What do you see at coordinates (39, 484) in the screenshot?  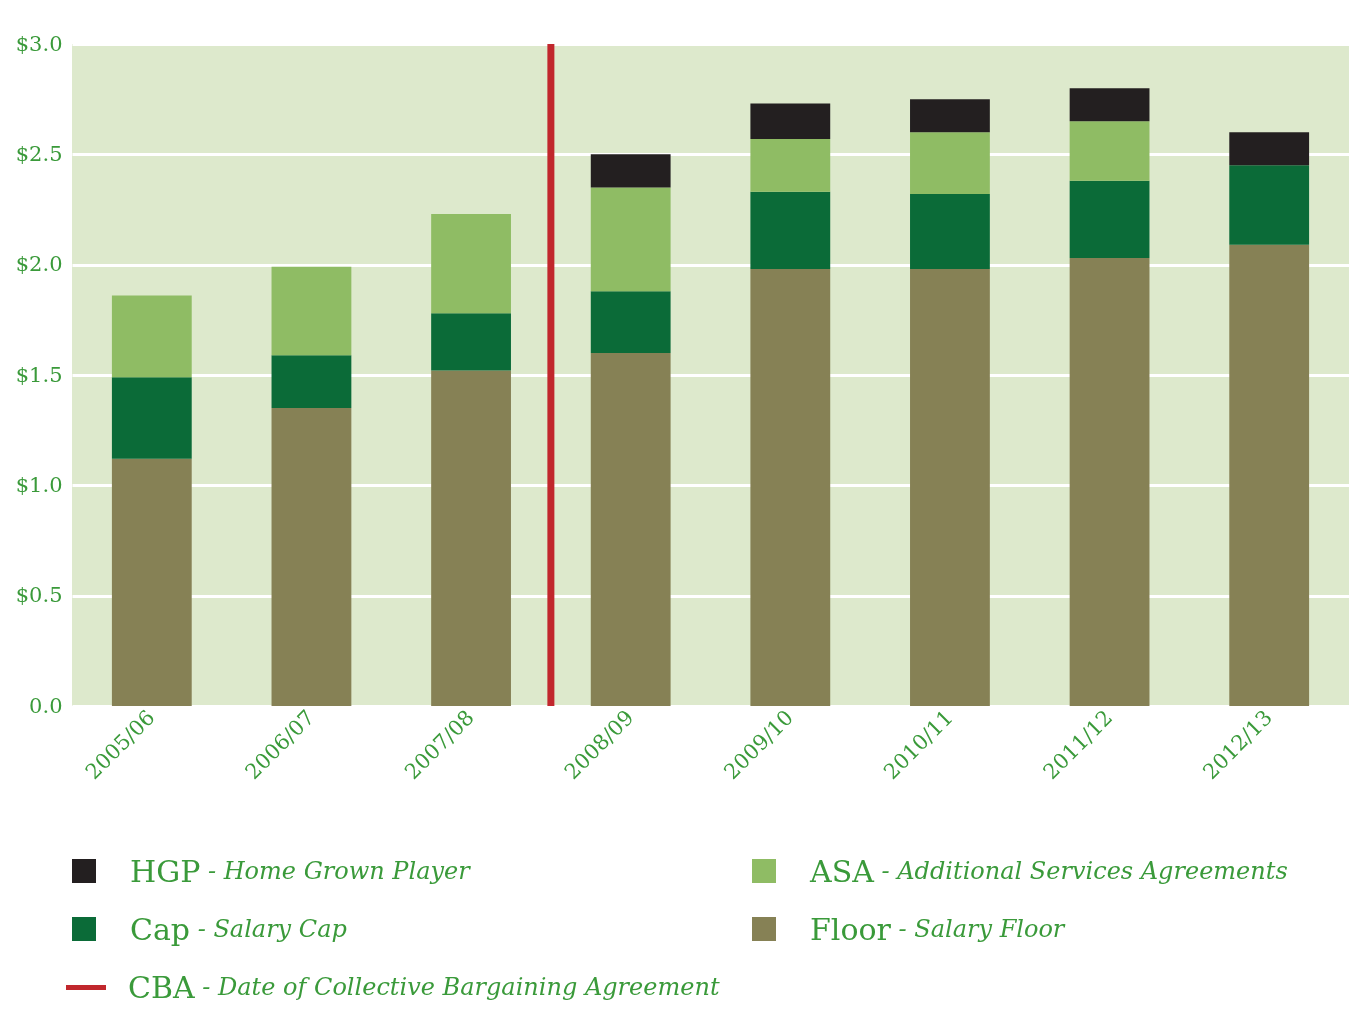 I see `y-tick-label: $1.0` at bounding box center [39, 484].